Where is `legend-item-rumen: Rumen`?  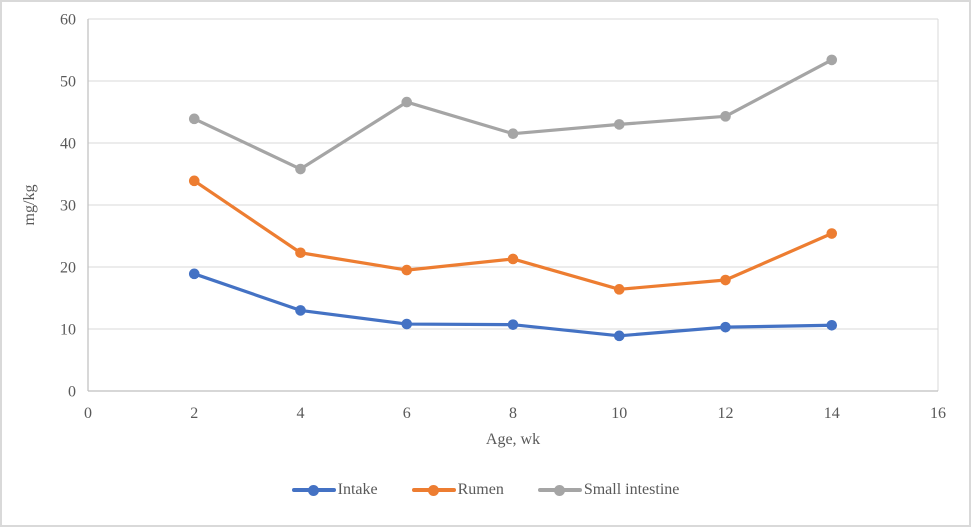
legend-item-rumen: Rumen is located at coordinates (457, 490).